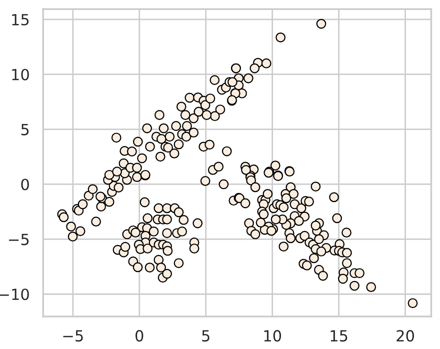  What do you see at coordinates (339, 336) in the screenshot?
I see `x-tick-label: 15` at bounding box center [339, 336].